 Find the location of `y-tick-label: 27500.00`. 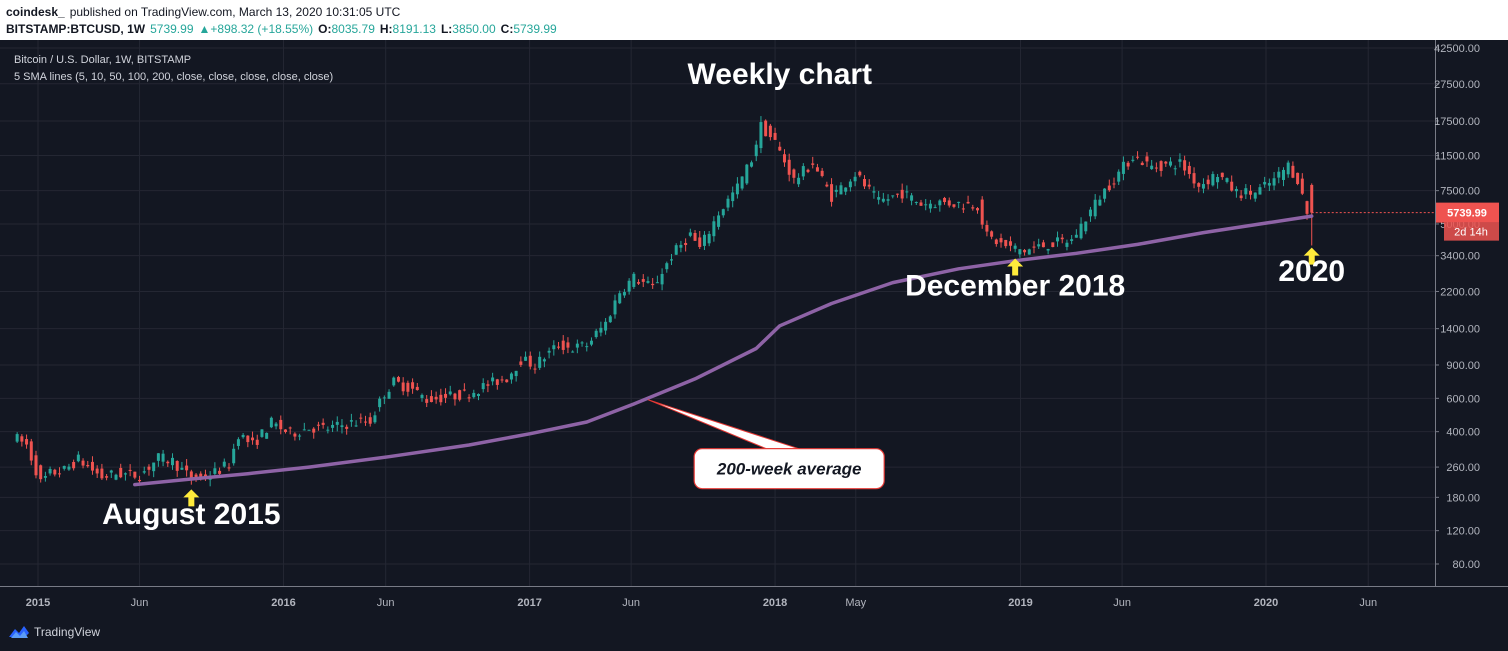

y-tick-label: 27500.00 is located at coordinates (1457, 85).